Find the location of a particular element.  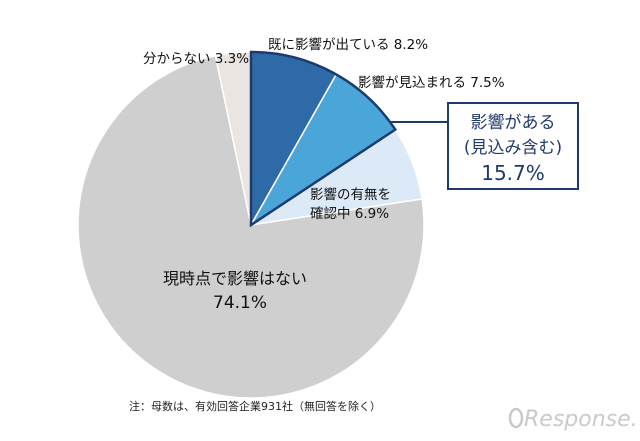

callout-value: 15.7% is located at coordinates (513, 173).